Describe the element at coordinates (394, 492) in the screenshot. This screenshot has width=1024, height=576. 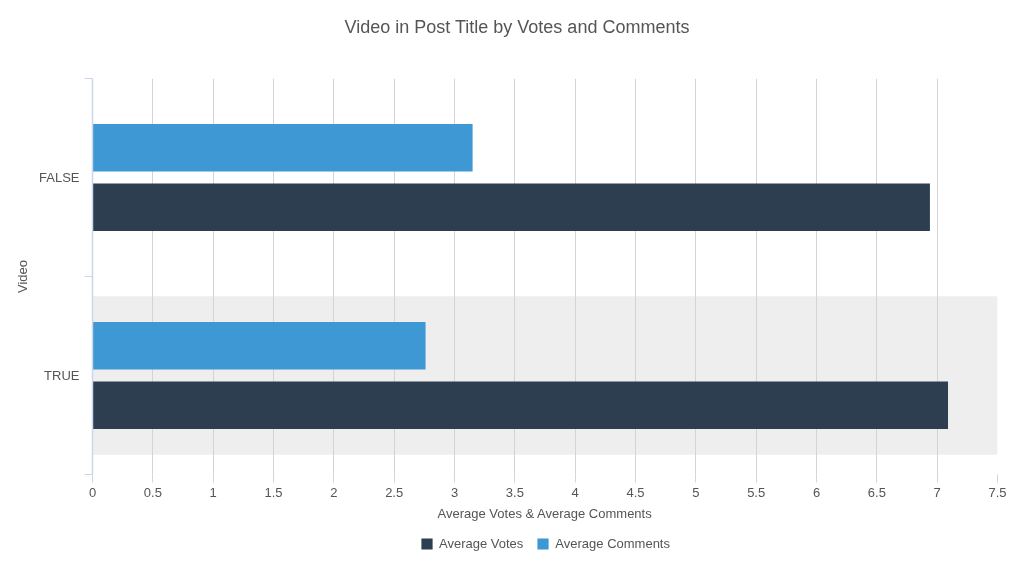
I see `x-tick-label: 2.5` at that location.